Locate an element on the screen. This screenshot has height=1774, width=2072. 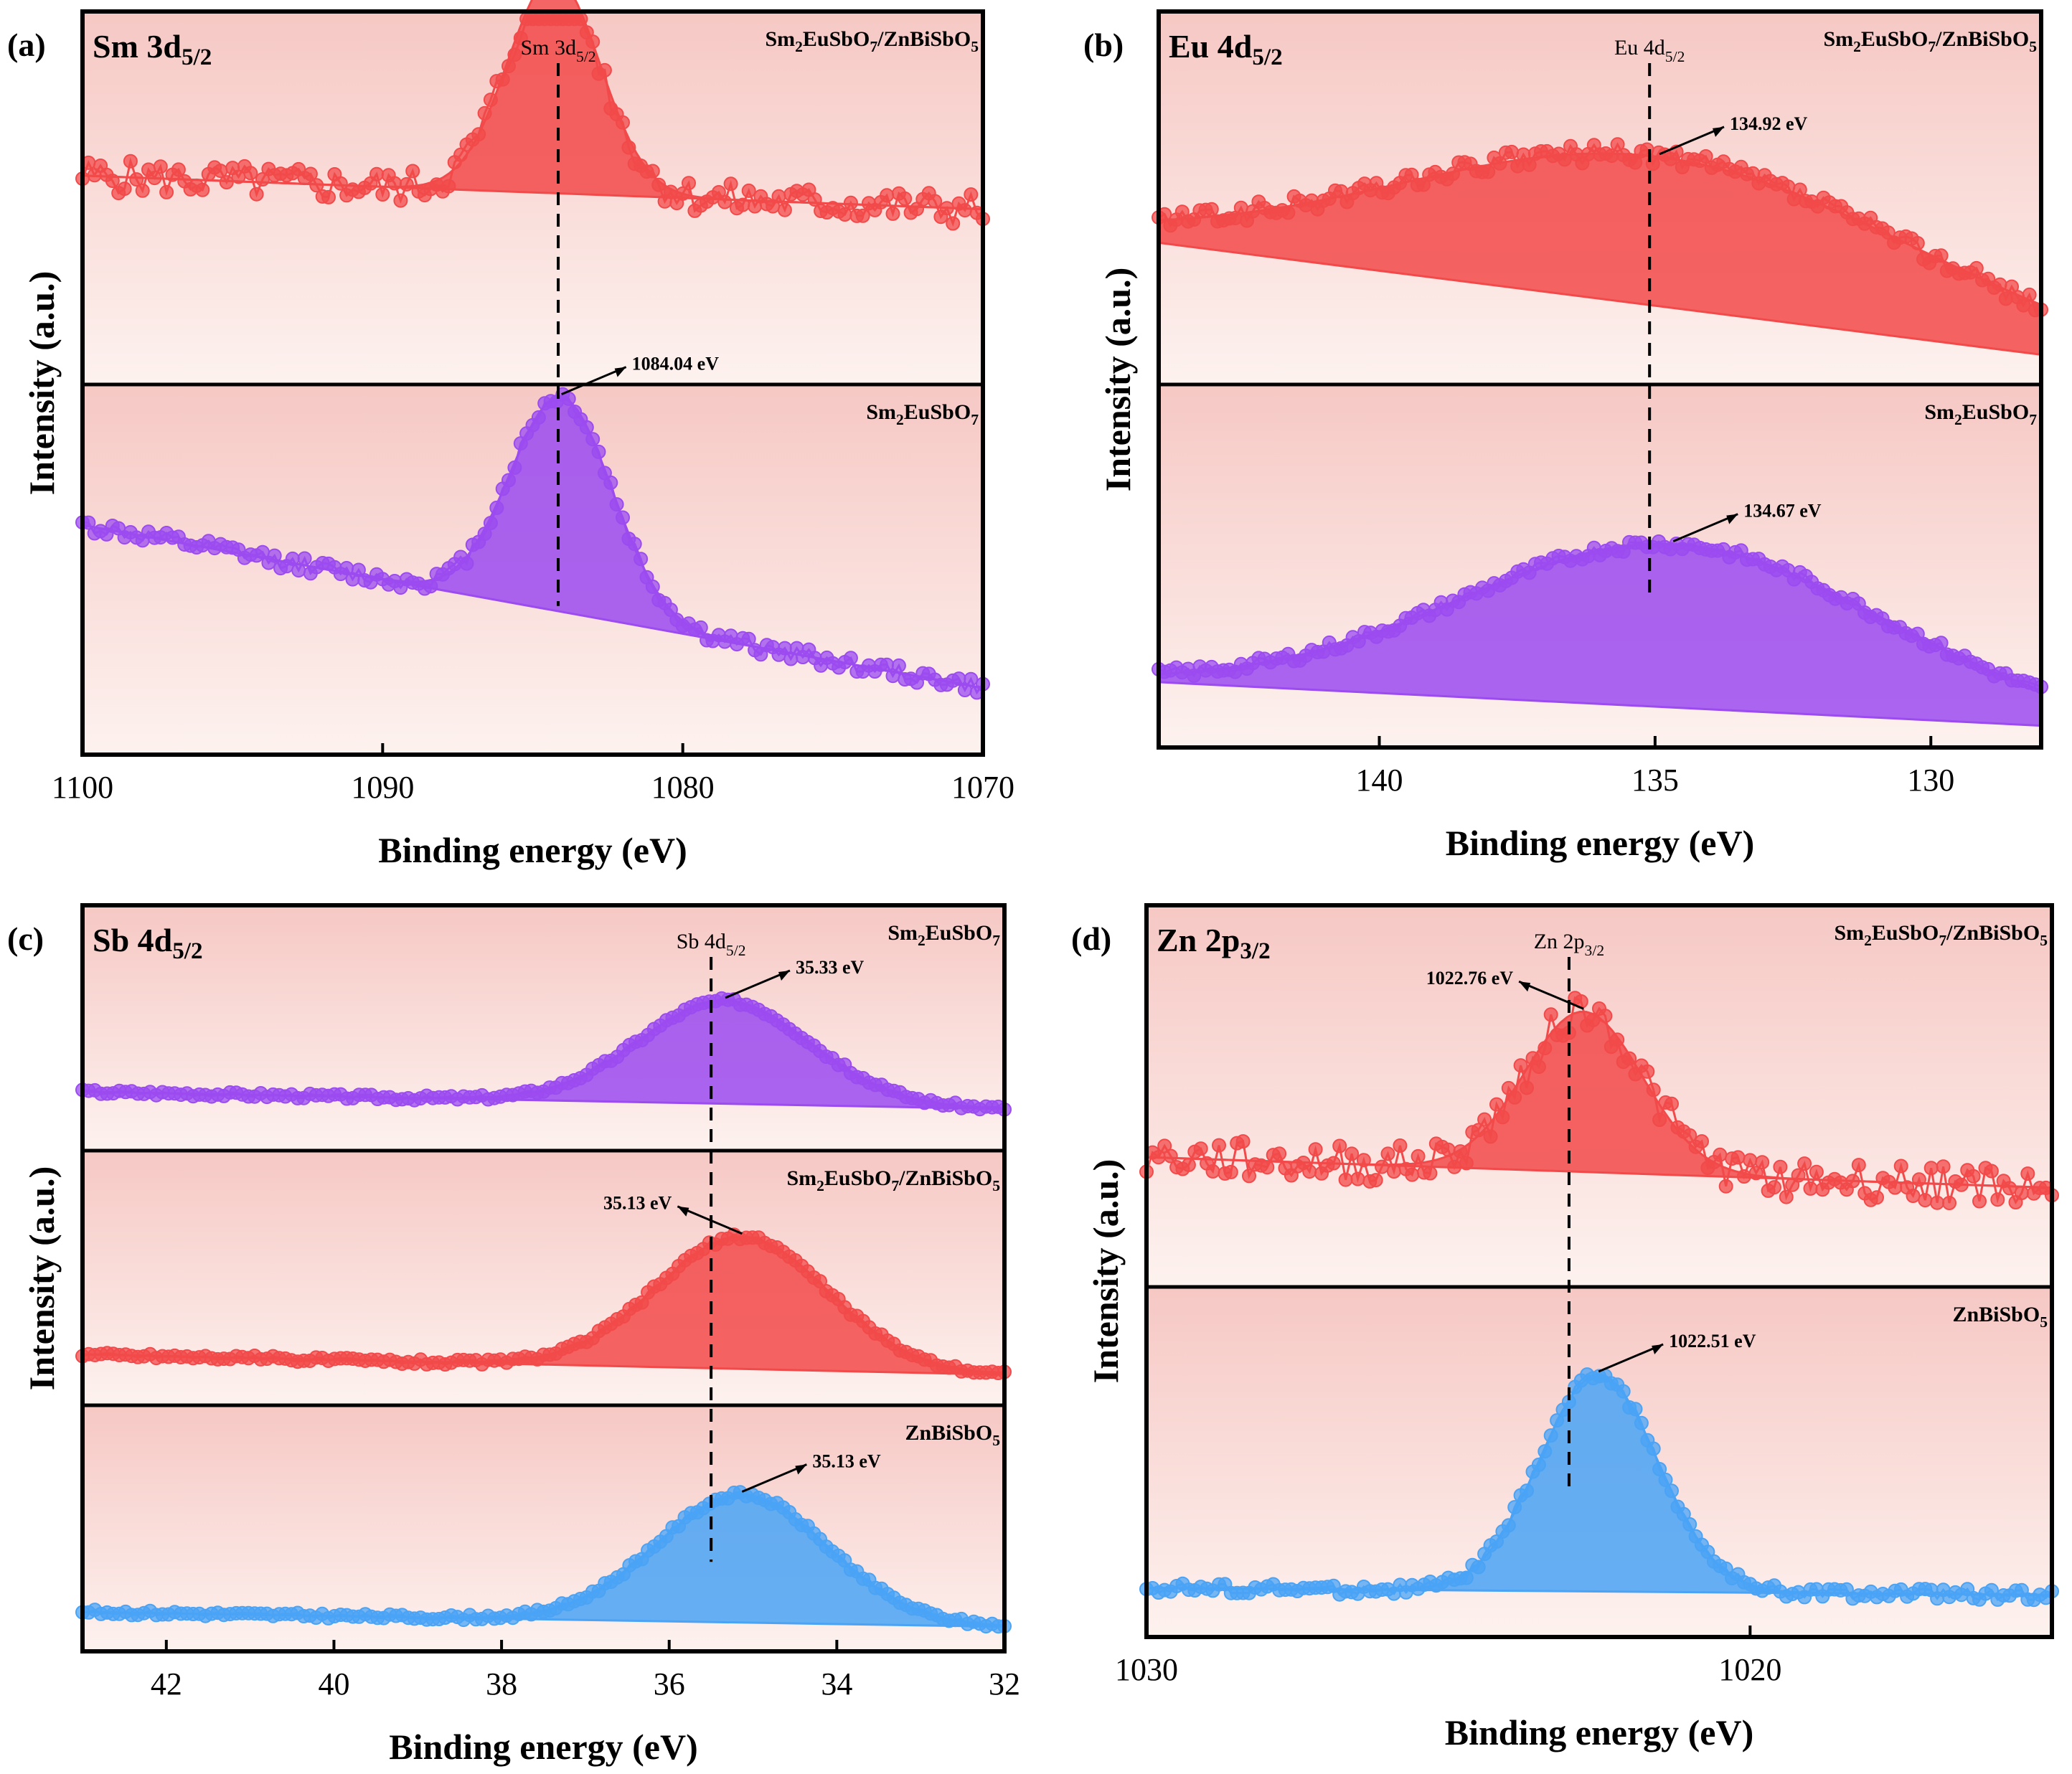
sample-label-part: ZnBiSbO is located at coordinates (949, 1433).